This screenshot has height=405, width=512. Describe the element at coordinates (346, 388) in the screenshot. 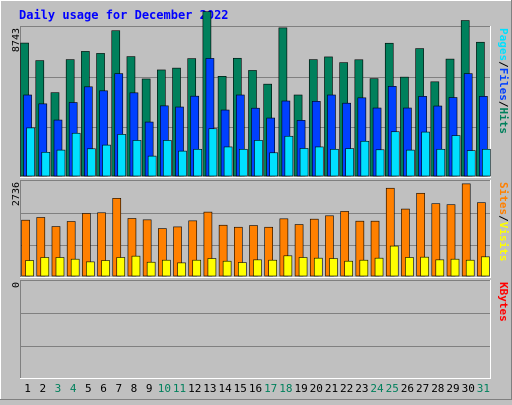

I see `day-label-22: 22` at that location.